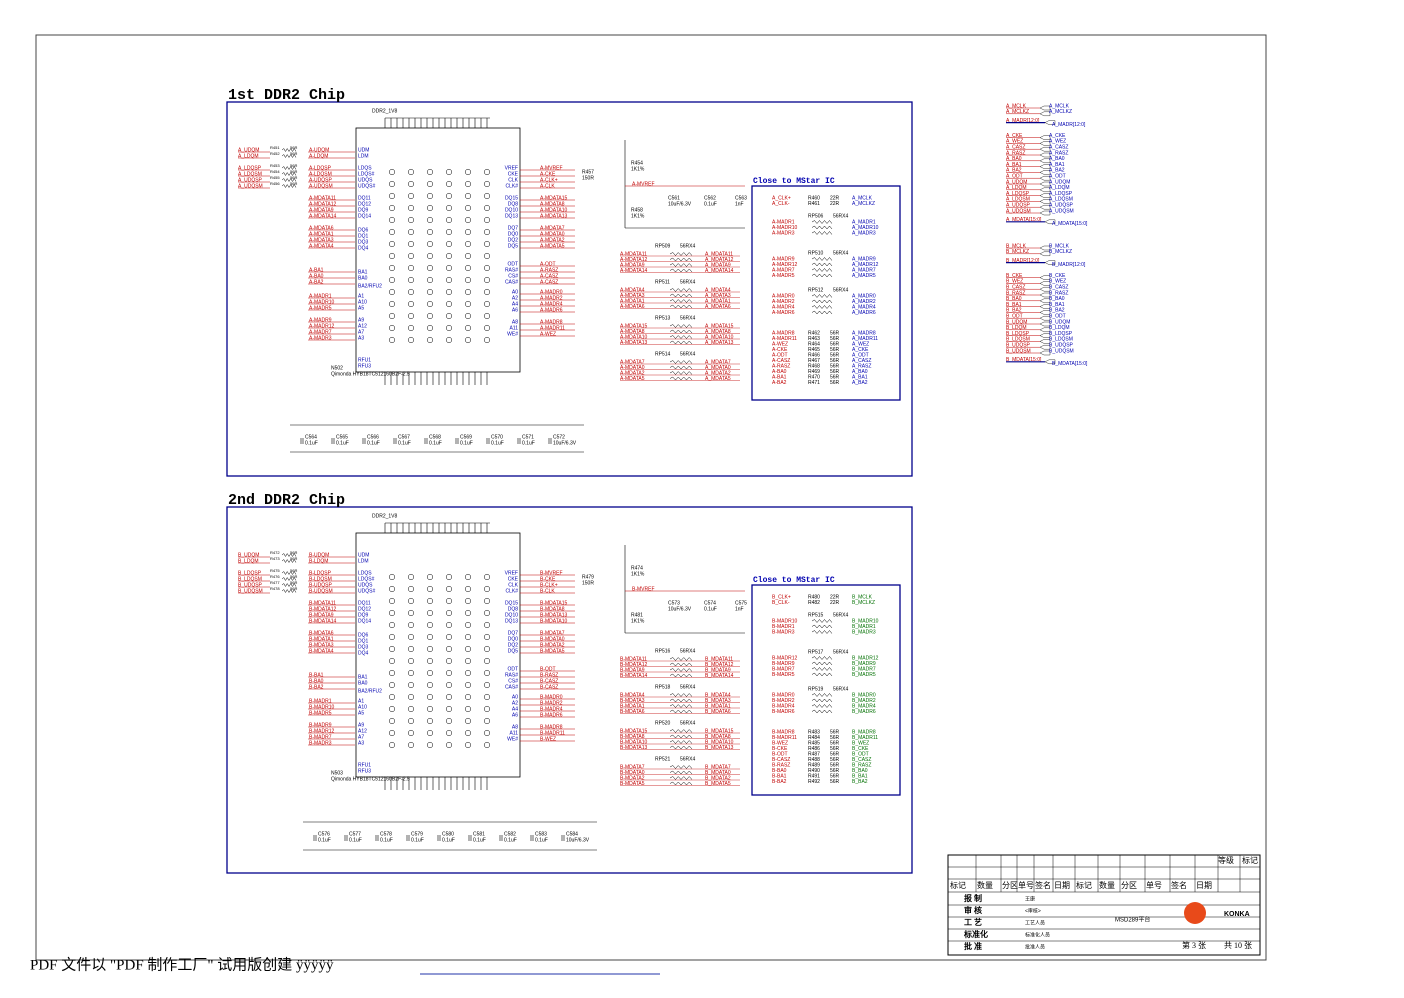 The width and height of the screenshot is (1404, 998). Describe the element at coordinates (741, 198) in the screenshot. I see `part-ref: C563` at that location.